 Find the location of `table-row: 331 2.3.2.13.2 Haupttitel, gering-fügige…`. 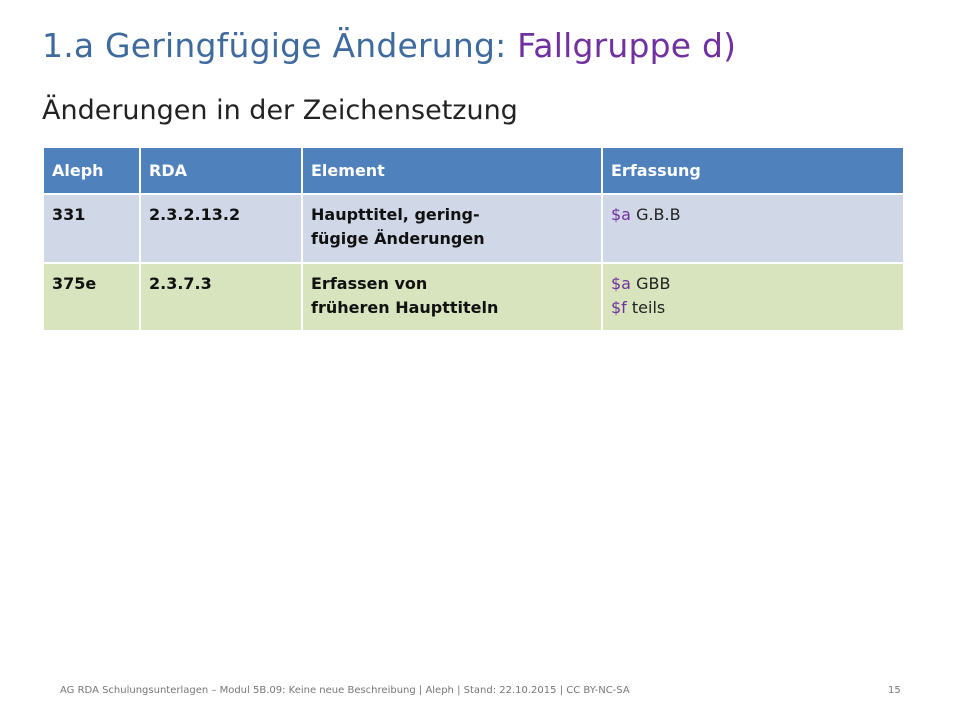

table-row: 331 2.3.2.13.2 Haupttitel, gering-fügige… is located at coordinates (473, 228).